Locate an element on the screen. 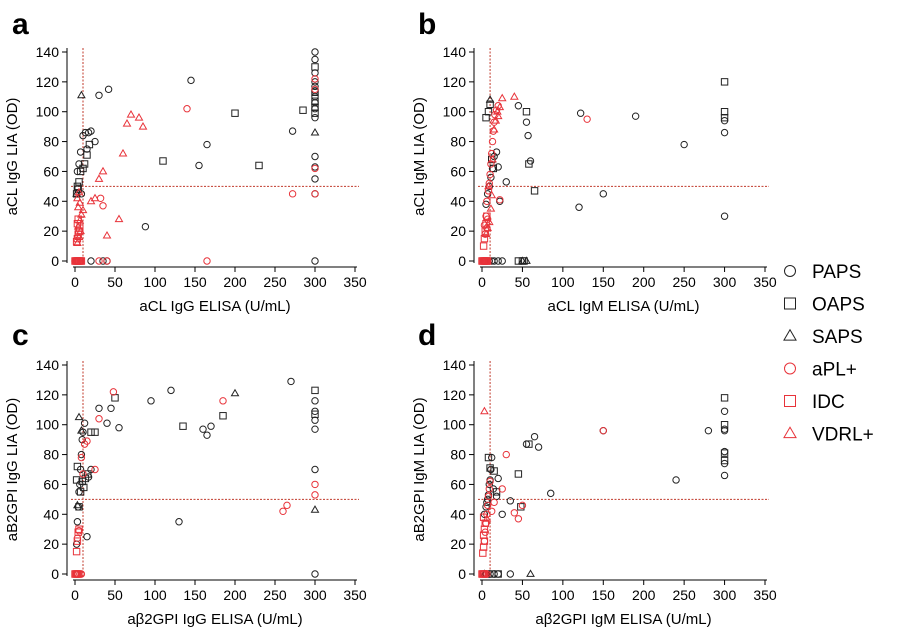  legend-item: VDRL+ is located at coordinates (828, 435).